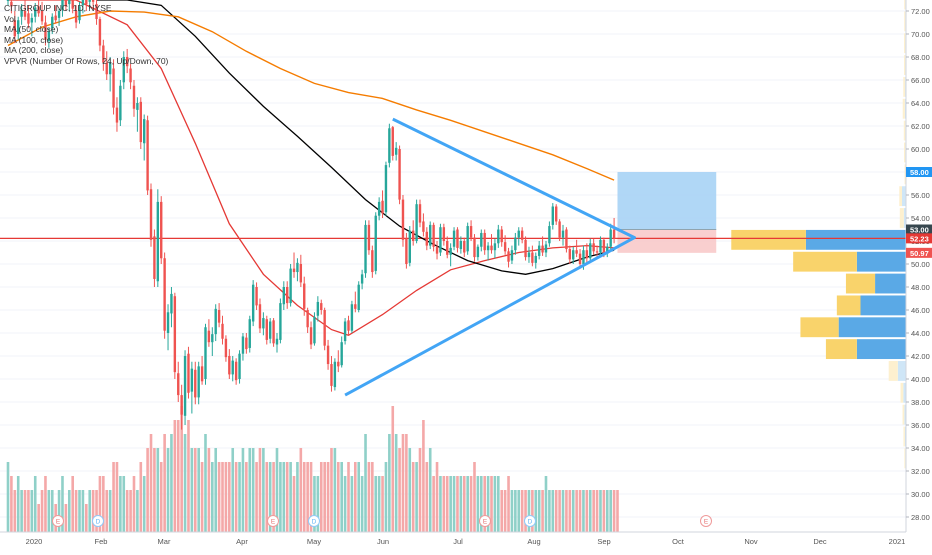 The image size is (932, 555). What do you see at coordinates (919, 252) in the screenshot?
I see `price-label-bg` at bounding box center [919, 252].